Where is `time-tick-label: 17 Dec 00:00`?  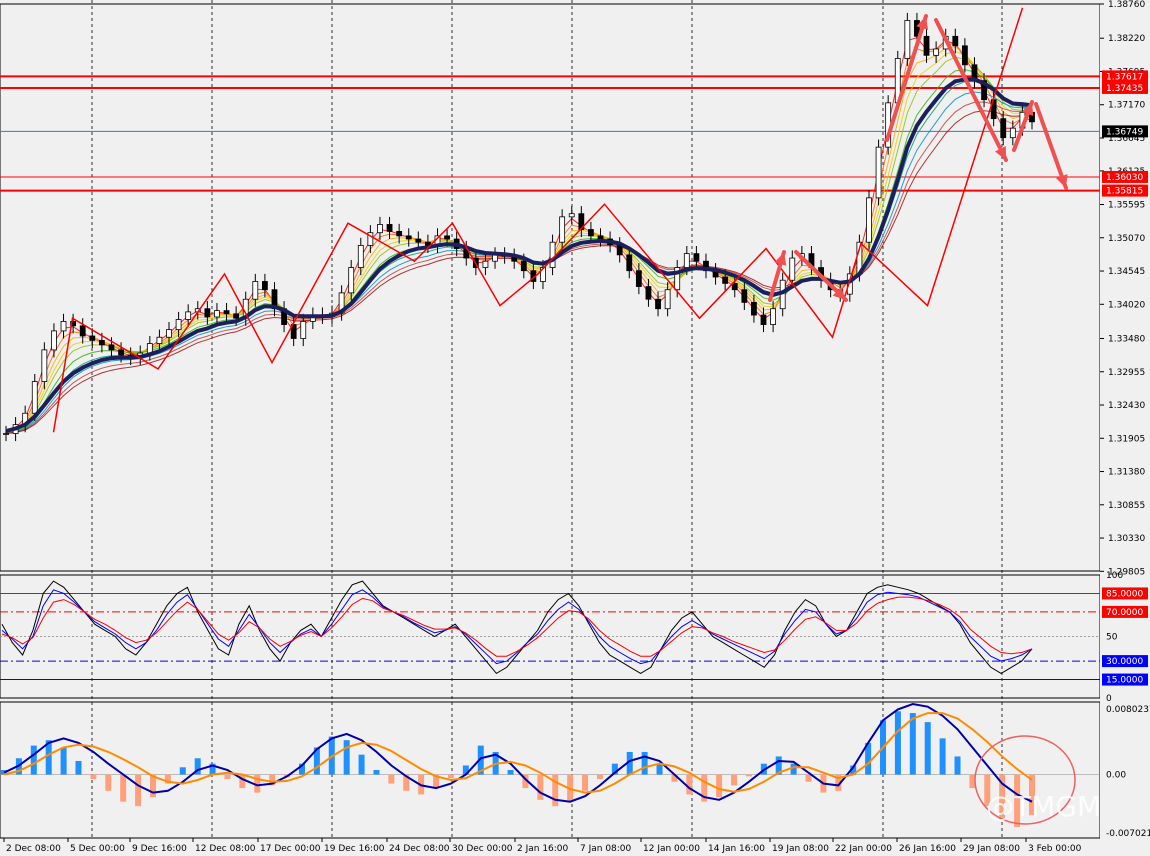
time-tick-label: 17 Dec 00:00 is located at coordinates (290, 849).